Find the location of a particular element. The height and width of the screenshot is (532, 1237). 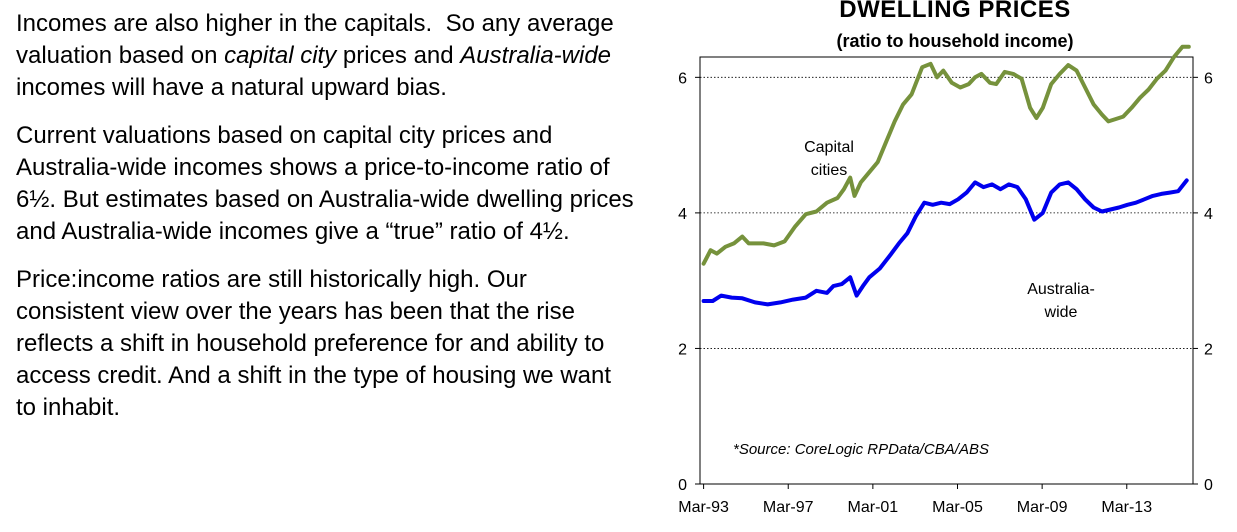

x-tick-label-Mar-05: Mar-05 is located at coordinates (957, 507).